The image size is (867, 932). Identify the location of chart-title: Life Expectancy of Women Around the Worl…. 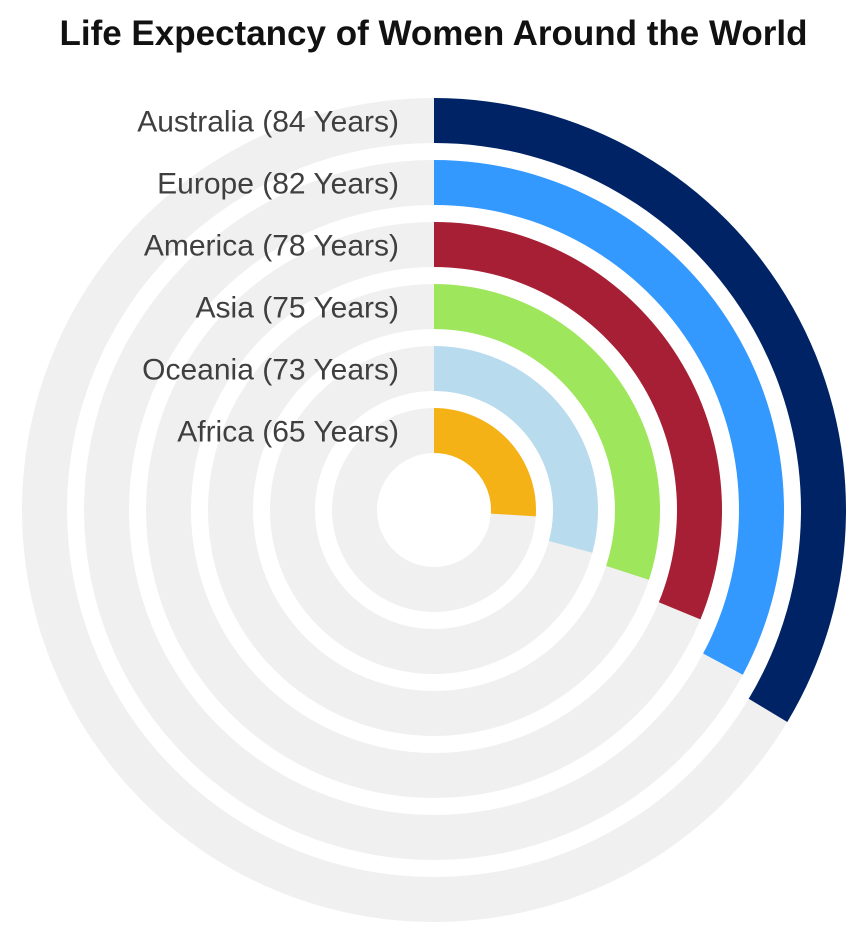
(433, 33).